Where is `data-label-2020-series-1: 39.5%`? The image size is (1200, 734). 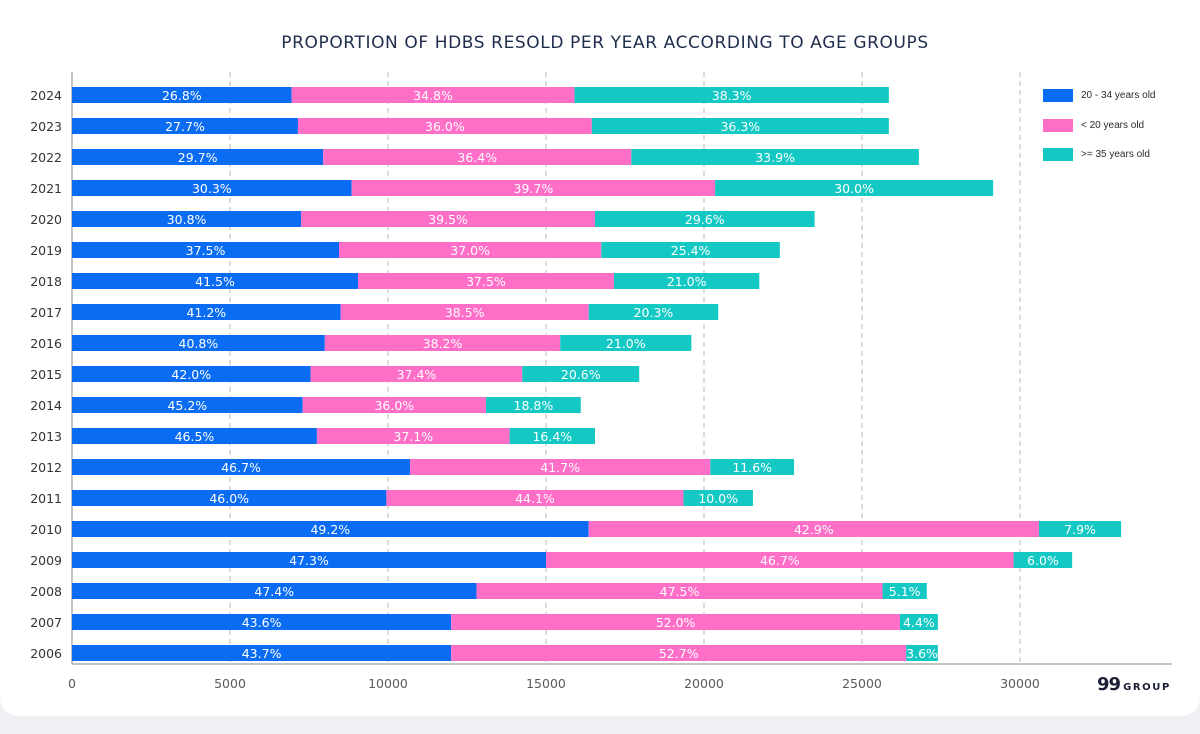
data-label-2020-series-1: 39.5% is located at coordinates (448, 219).